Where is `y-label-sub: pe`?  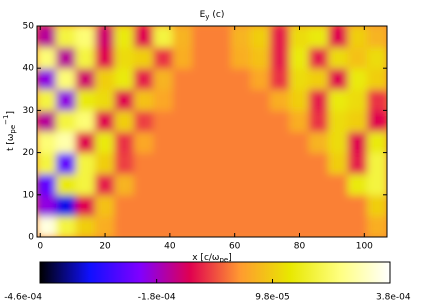
y-label-sub: pe is located at coordinates (13, 129).